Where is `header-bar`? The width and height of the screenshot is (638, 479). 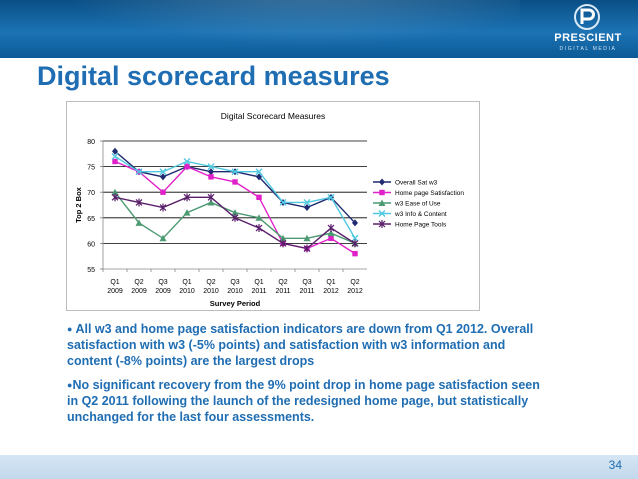
header-bar is located at coordinates (319, 29).